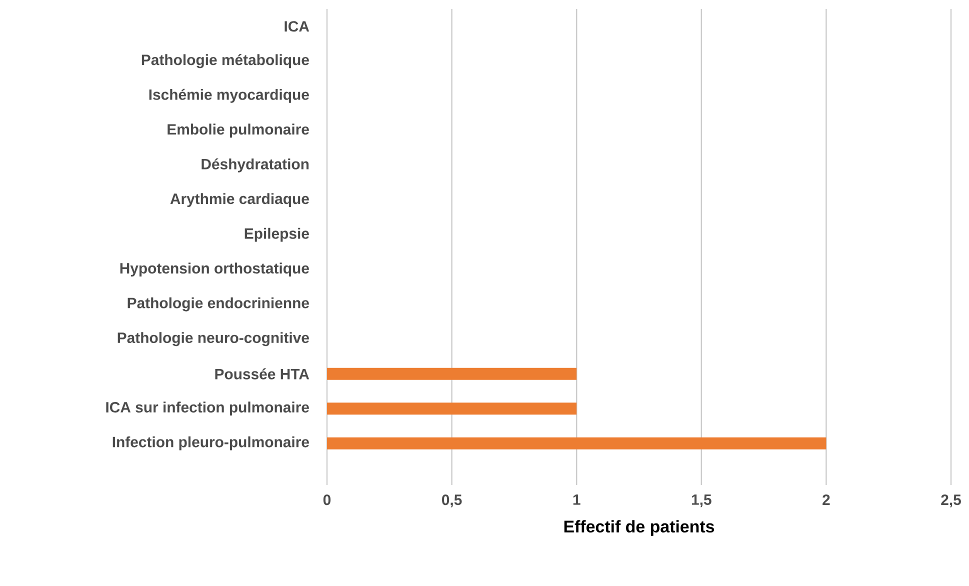 Image resolution: width=969 pixels, height=586 pixels. What do you see at coordinates (639, 528) in the screenshot?
I see `x-axis-title: Effectif de patients` at bounding box center [639, 528].